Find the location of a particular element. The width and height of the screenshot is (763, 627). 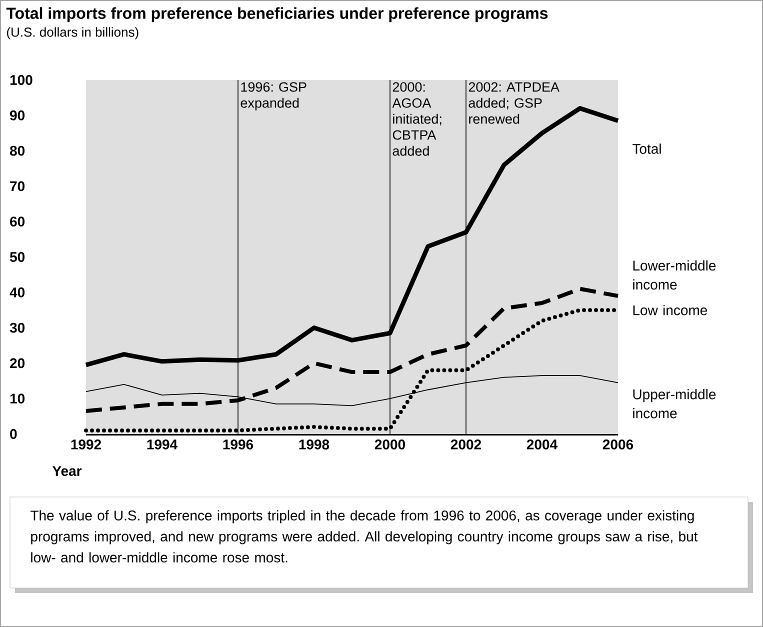

x-tick-label: 1996 is located at coordinates (238, 445).